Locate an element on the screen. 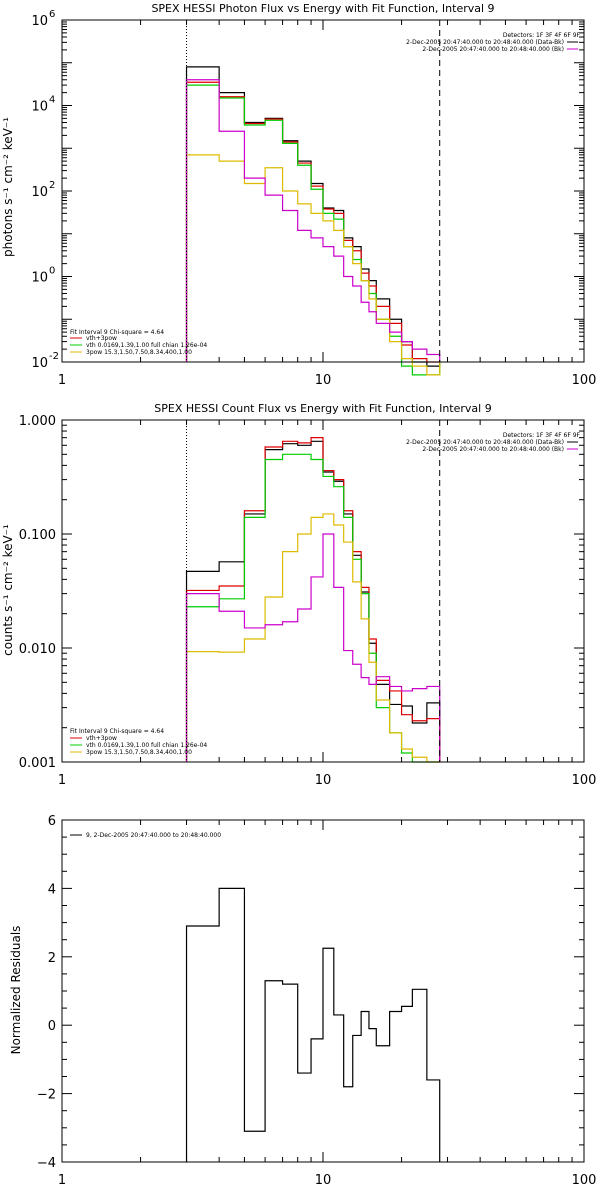 Image resolution: width=600 pixels, height=1200 pixels. panel1-vlines is located at coordinates (313, 191).